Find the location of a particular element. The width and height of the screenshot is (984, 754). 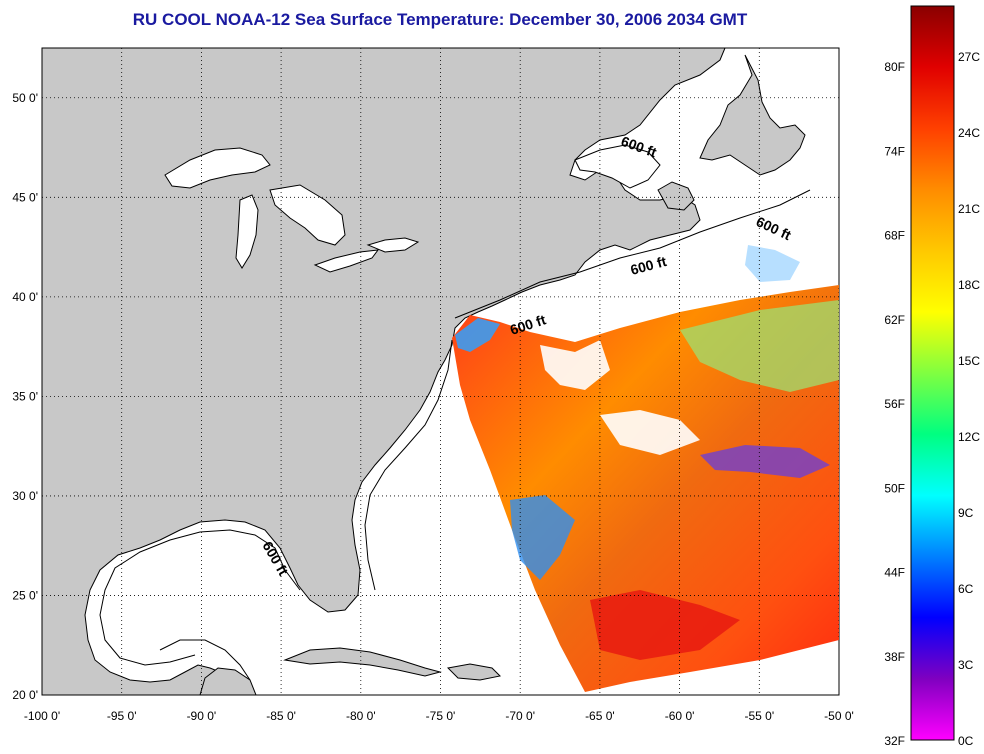

lon-tick-label: -55 0' is located at coordinates (759, 716).